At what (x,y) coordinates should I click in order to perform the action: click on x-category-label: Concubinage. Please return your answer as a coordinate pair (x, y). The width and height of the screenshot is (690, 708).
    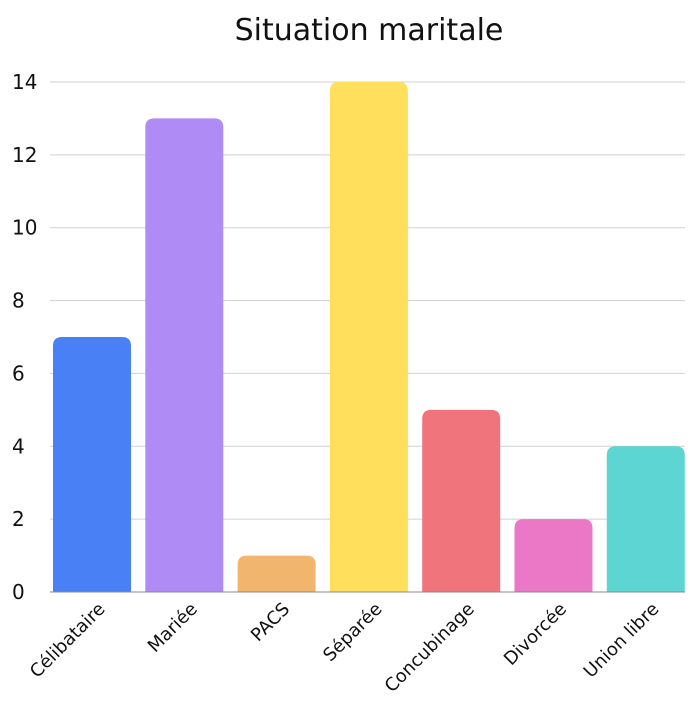
    Looking at the image, I should click on (430, 648).